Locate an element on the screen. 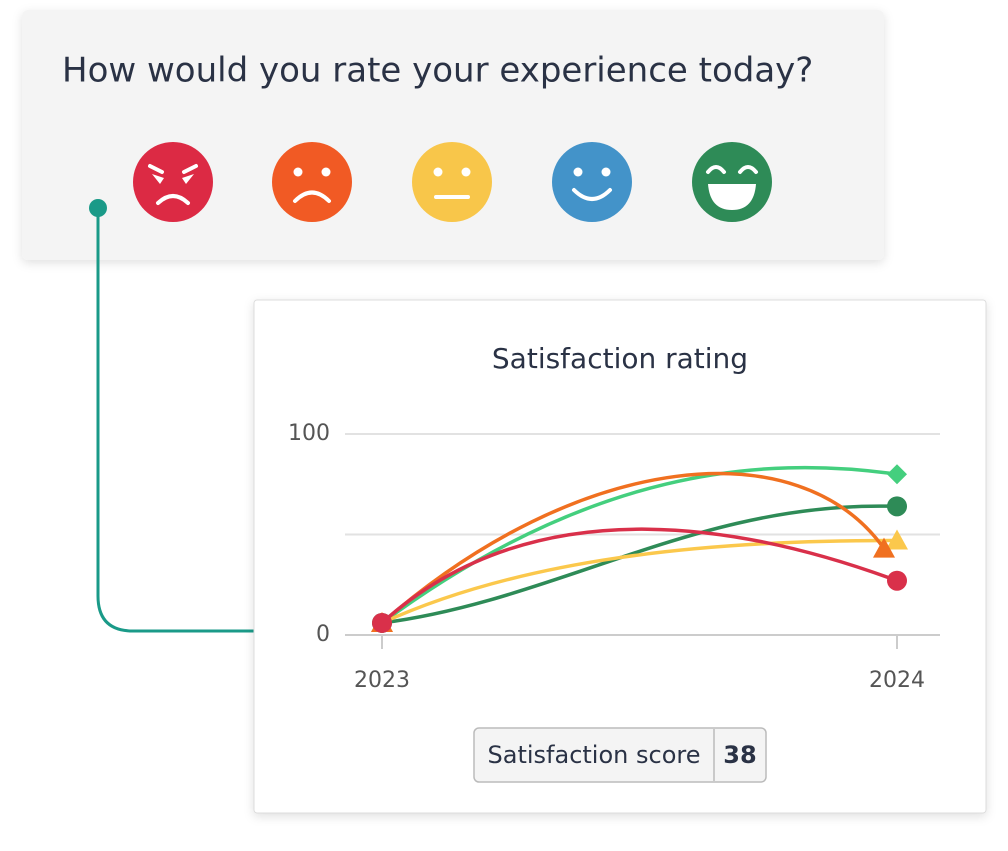 The image size is (1008, 851). rating-very-happy is located at coordinates (732, 182).